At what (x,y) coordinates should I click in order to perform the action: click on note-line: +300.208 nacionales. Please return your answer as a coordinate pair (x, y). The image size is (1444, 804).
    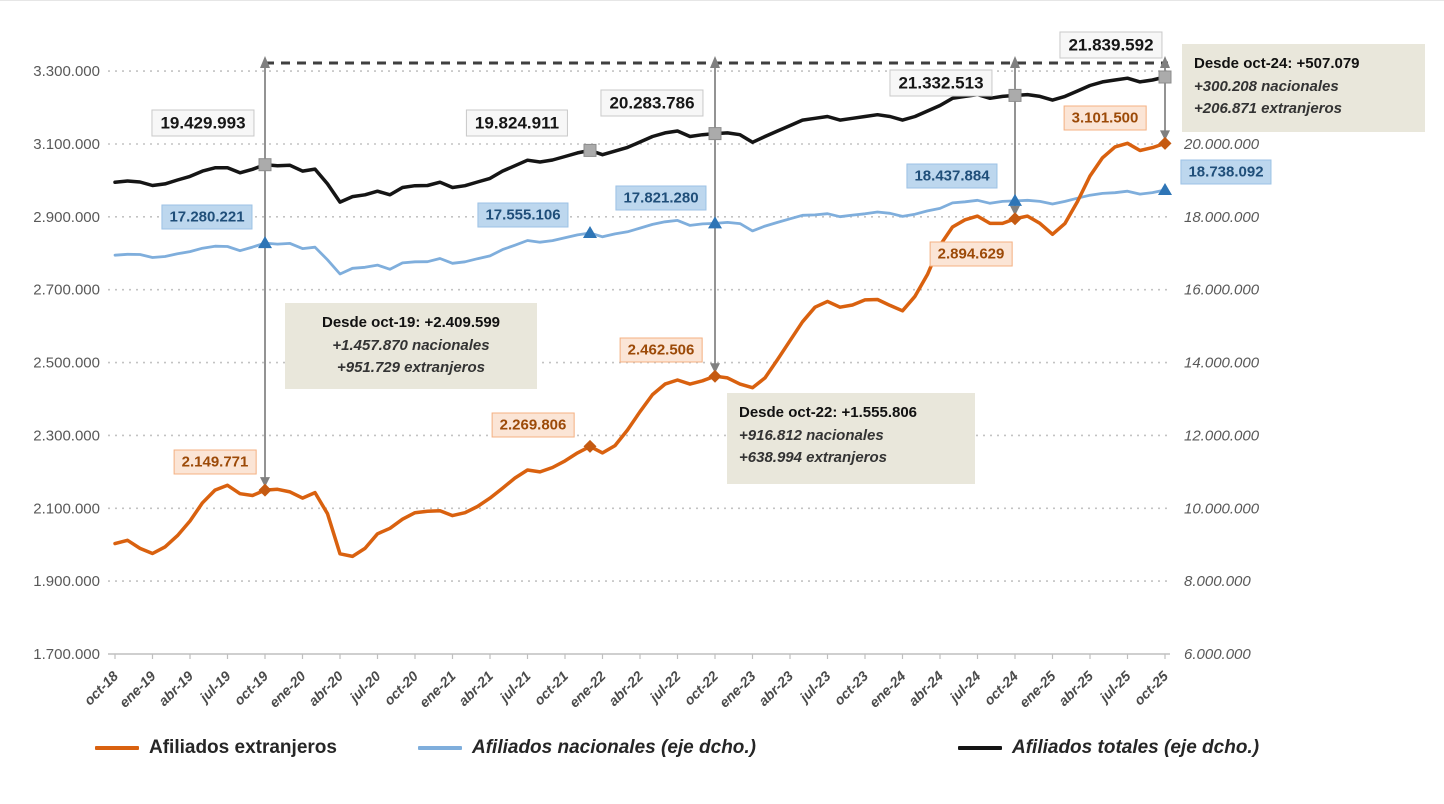
    Looking at the image, I should click on (1266, 86).